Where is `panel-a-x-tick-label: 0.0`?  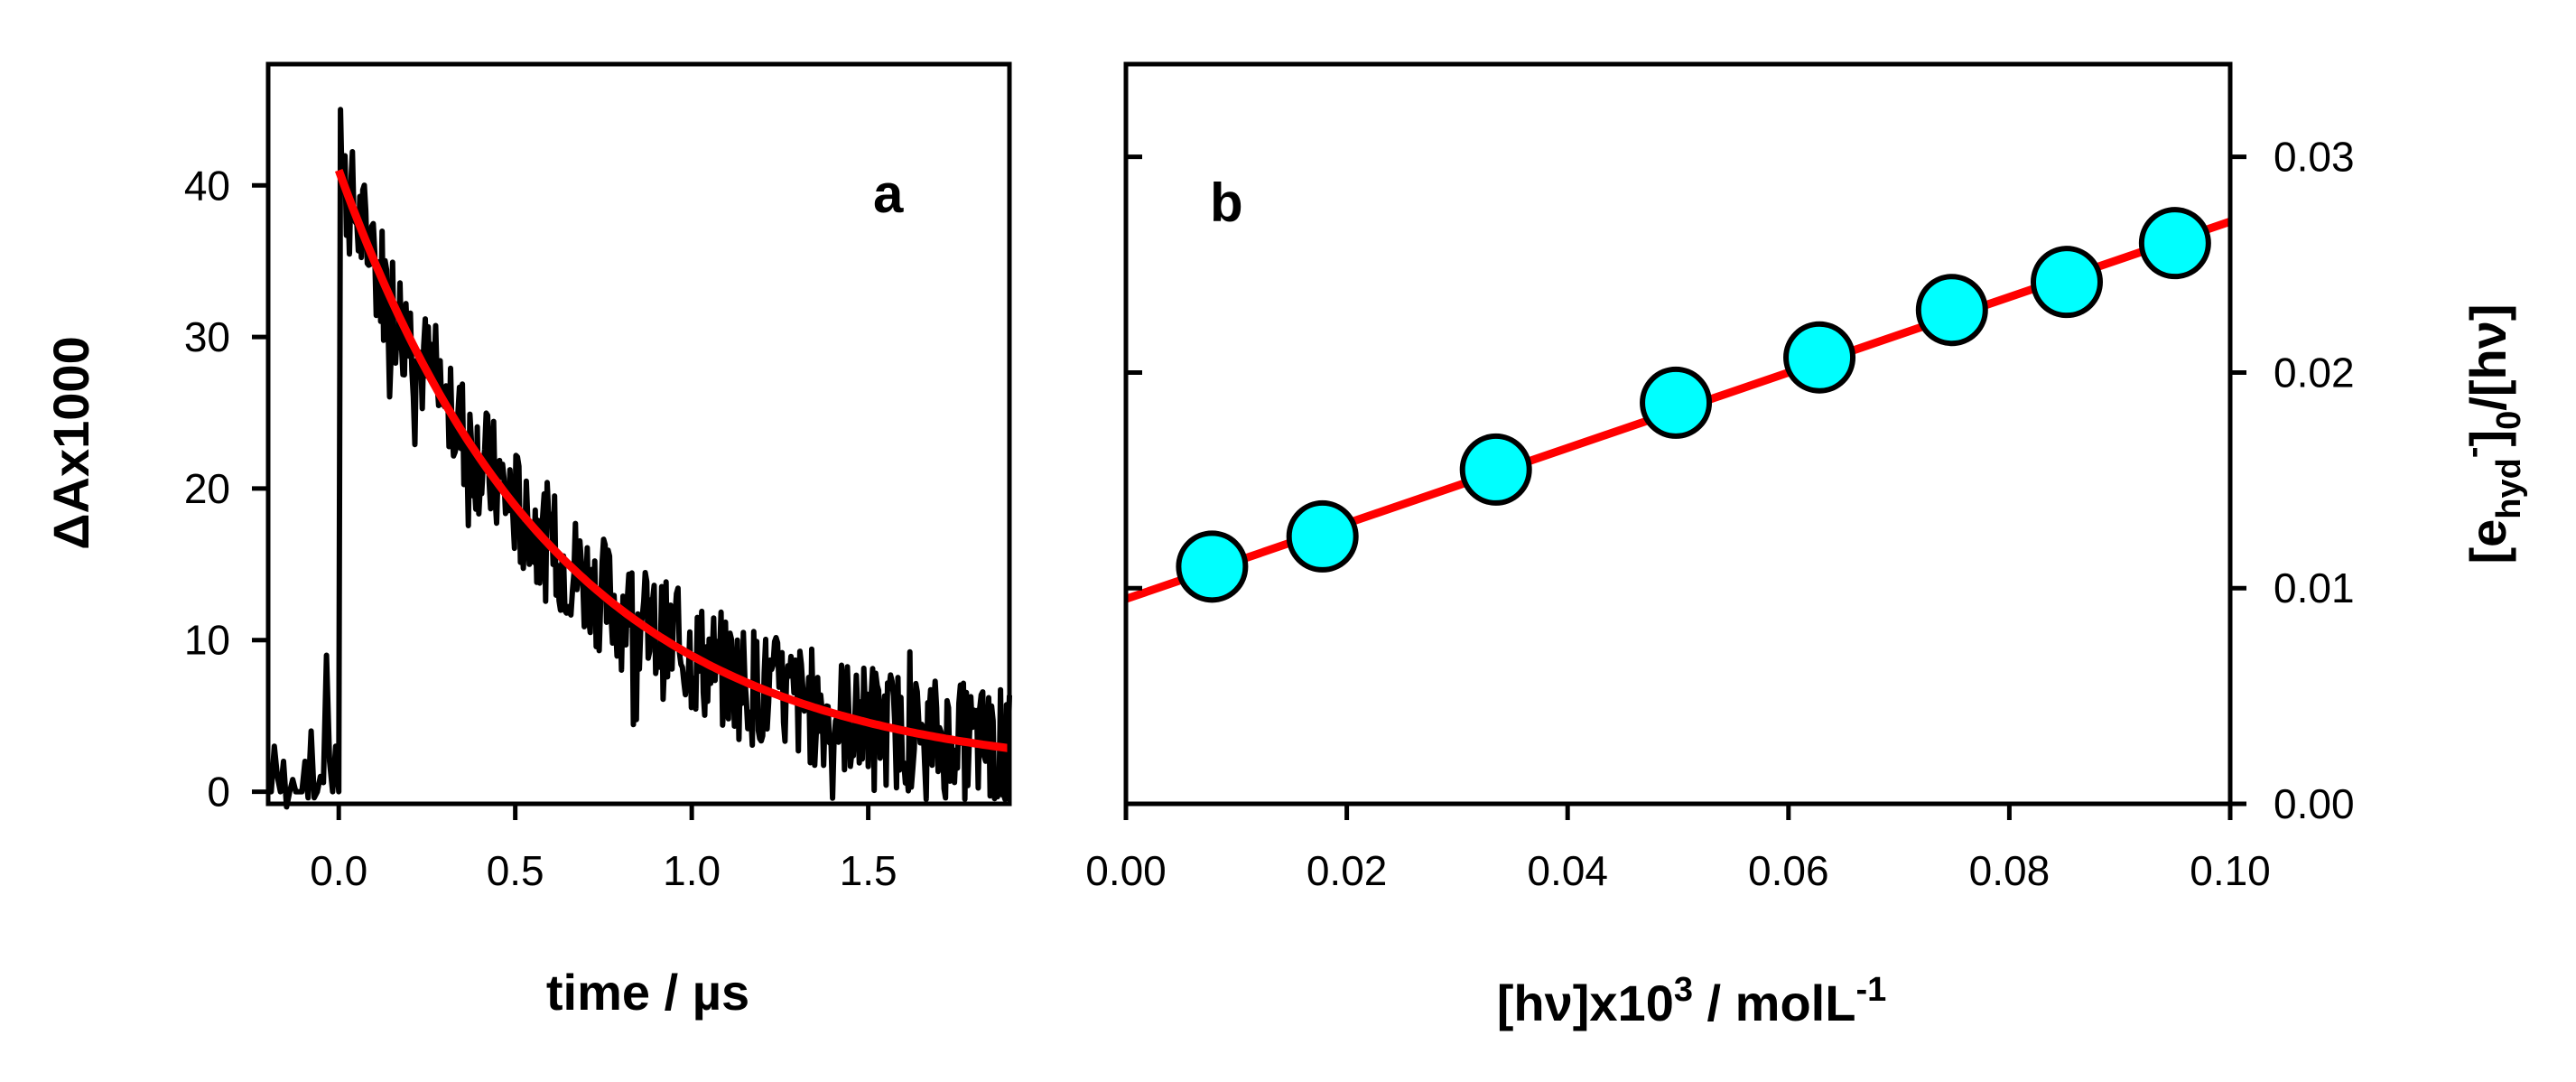 panel-a-x-tick-label: 0.0 is located at coordinates (338, 871).